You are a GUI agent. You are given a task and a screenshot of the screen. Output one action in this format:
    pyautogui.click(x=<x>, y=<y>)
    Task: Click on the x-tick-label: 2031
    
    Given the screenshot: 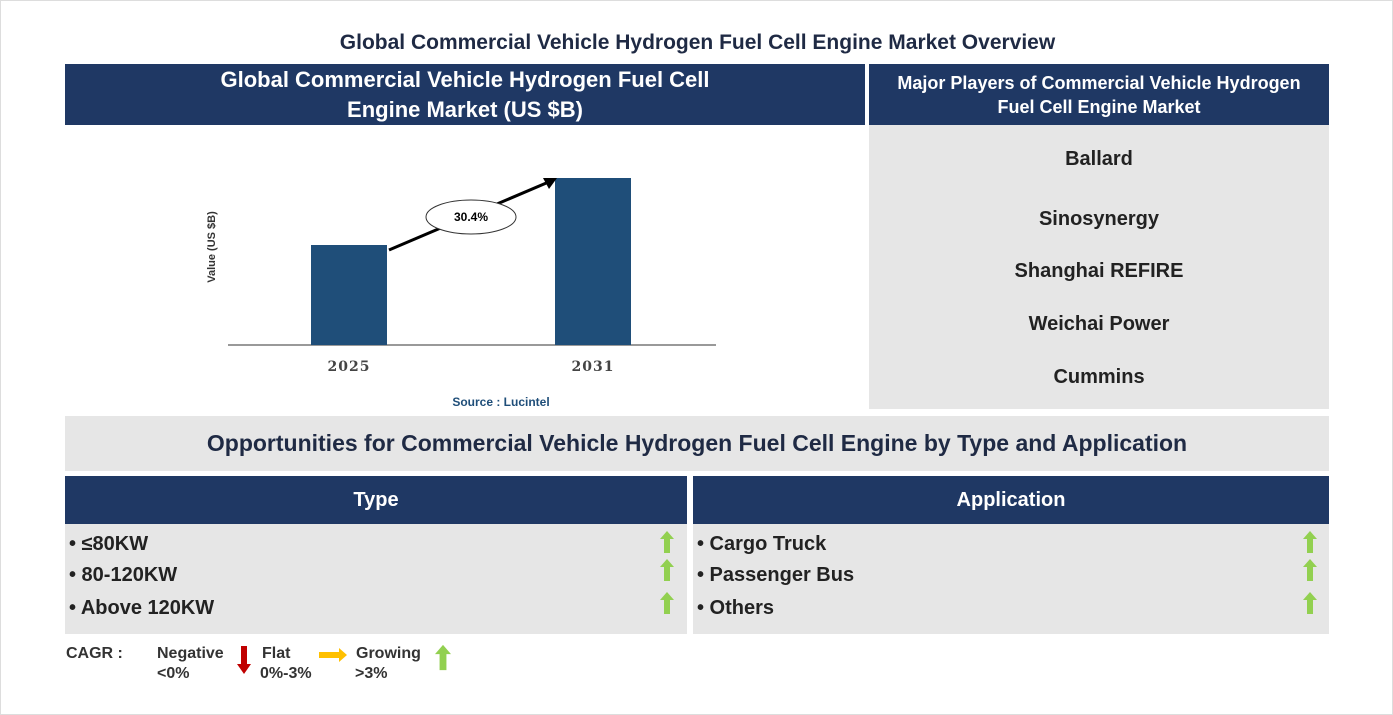 What is the action you would take?
    pyautogui.click(x=593, y=367)
    